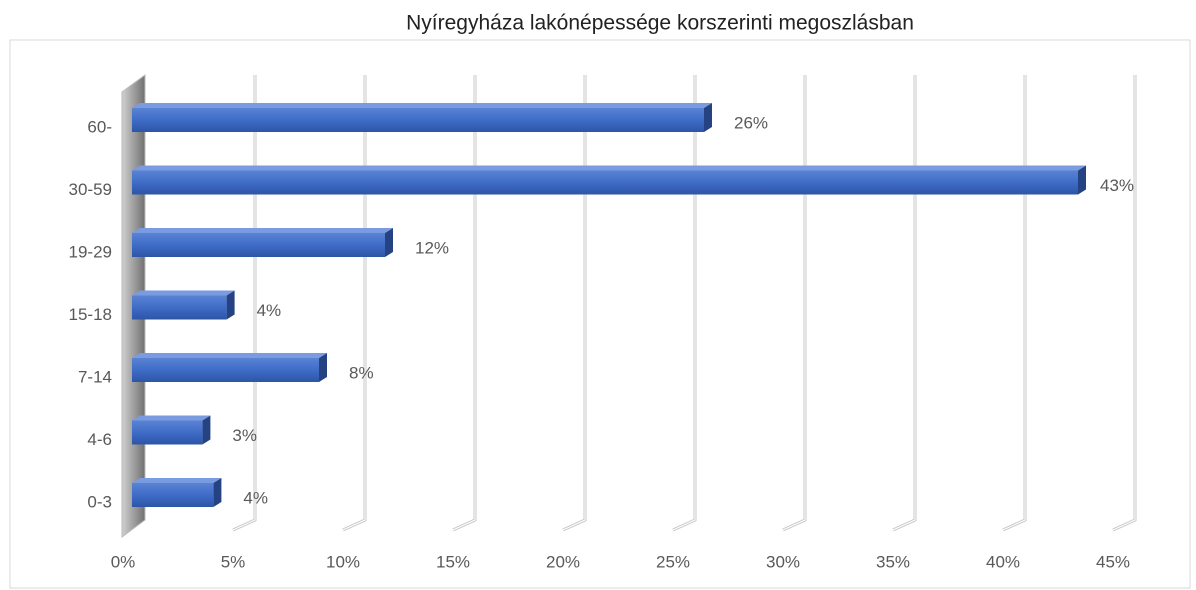  I want to click on x-tick-label: 15%, so click(453, 561).